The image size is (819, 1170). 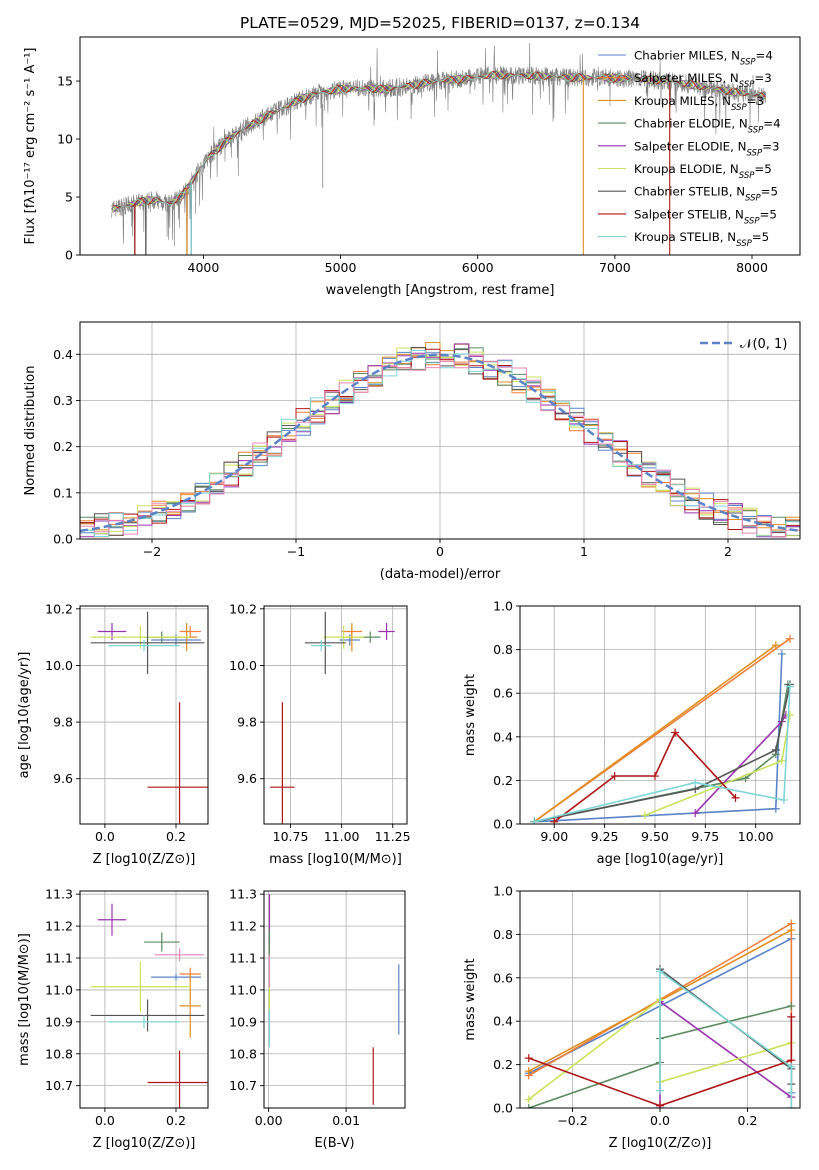 I want to click on y-axis-label: mass [log10(M/M⊙)], so click(x=24, y=999).